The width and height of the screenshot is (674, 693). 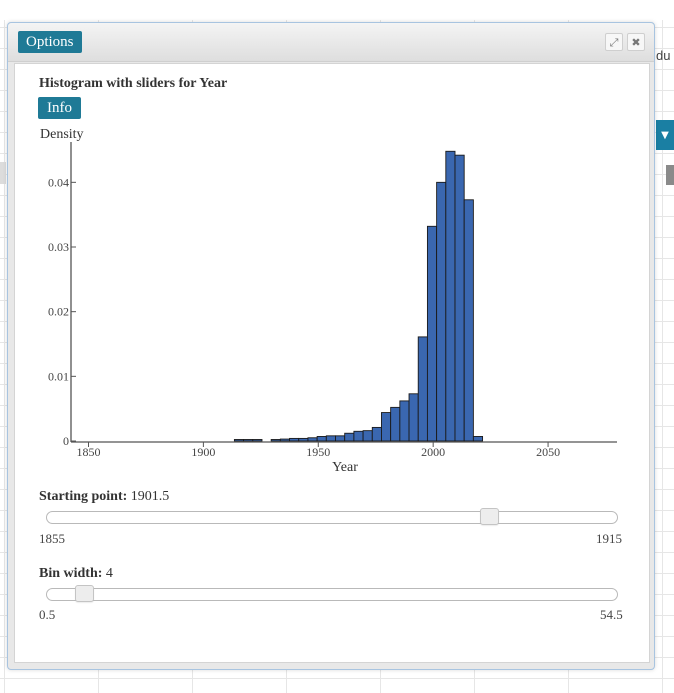 I want to click on start-slider-track, so click(x=332, y=517).